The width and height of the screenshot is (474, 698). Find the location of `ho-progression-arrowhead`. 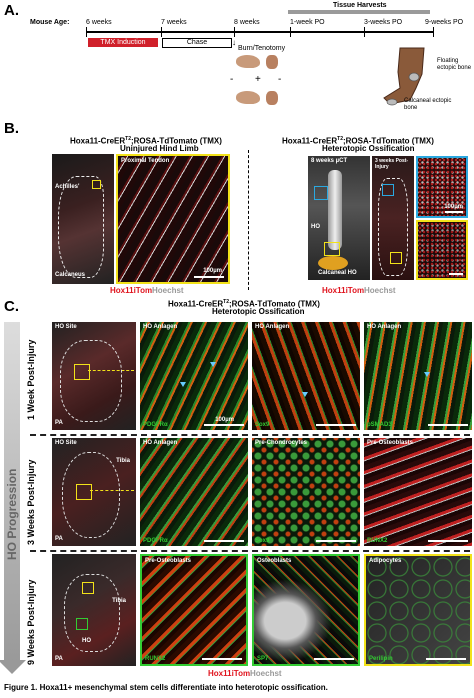

ho-progression-arrowhead is located at coordinates (13, 667).